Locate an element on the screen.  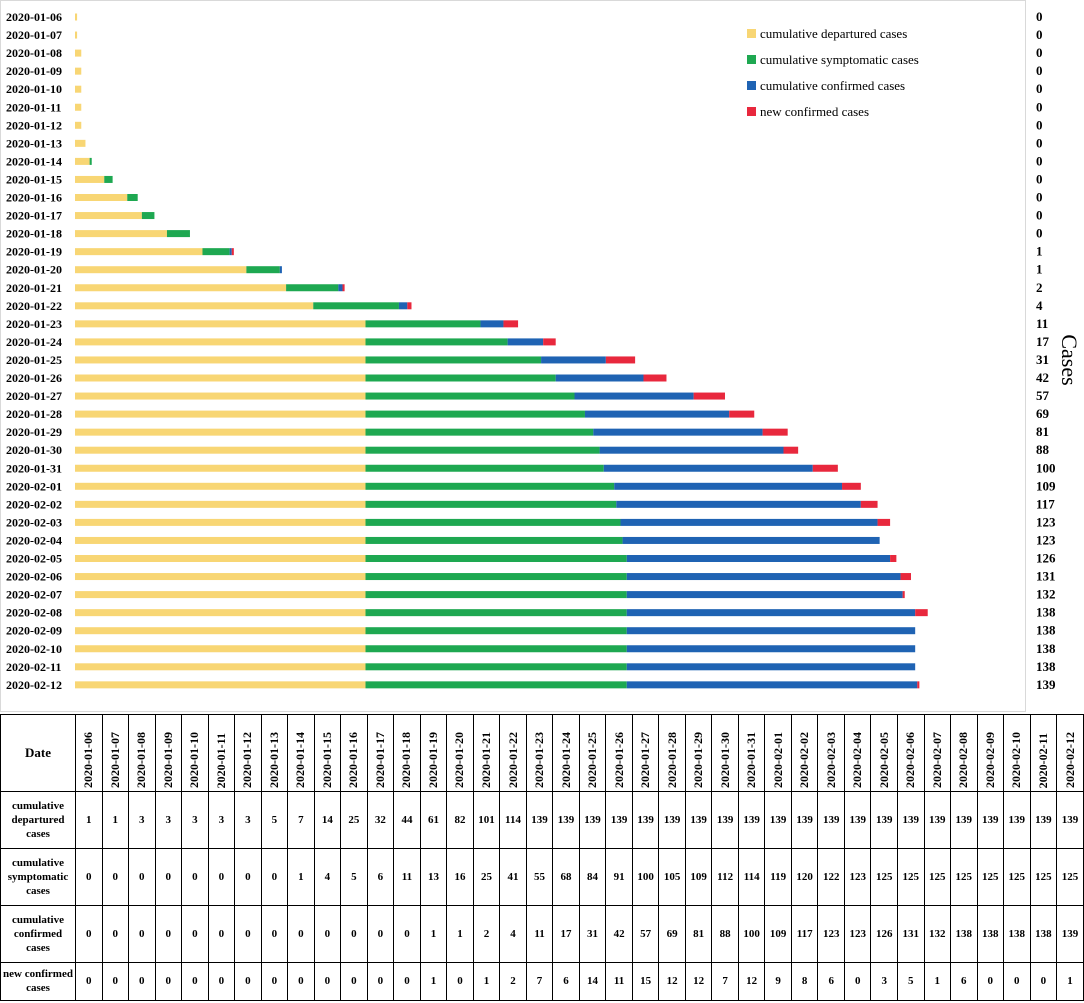
table-cell: 61 is located at coordinates (433, 820).